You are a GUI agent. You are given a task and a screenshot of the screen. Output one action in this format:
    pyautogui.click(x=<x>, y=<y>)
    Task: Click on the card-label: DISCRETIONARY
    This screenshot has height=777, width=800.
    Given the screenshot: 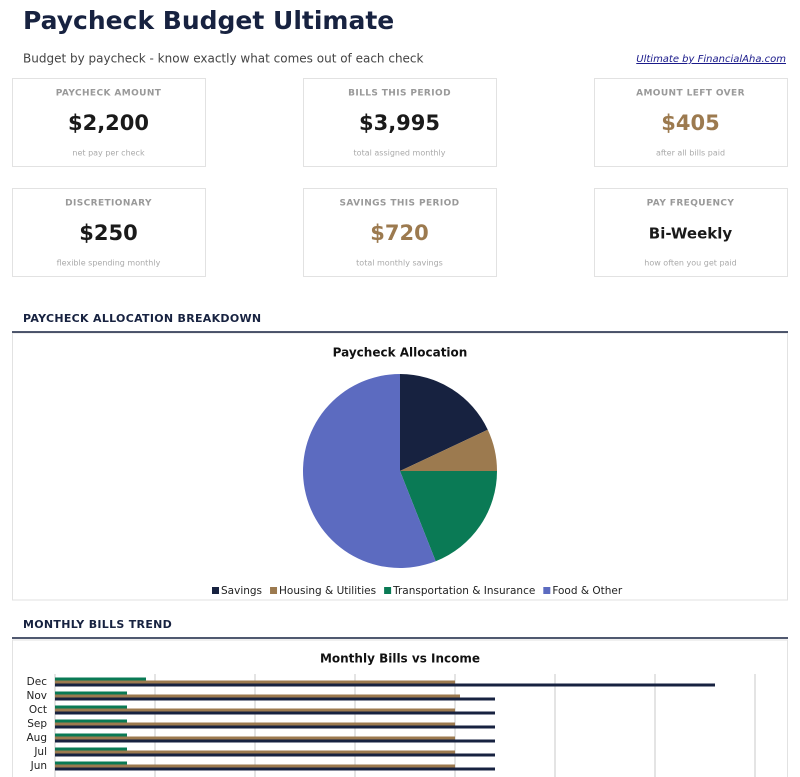 What is the action you would take?
    pyautogui.click(x=108, y=204)
    